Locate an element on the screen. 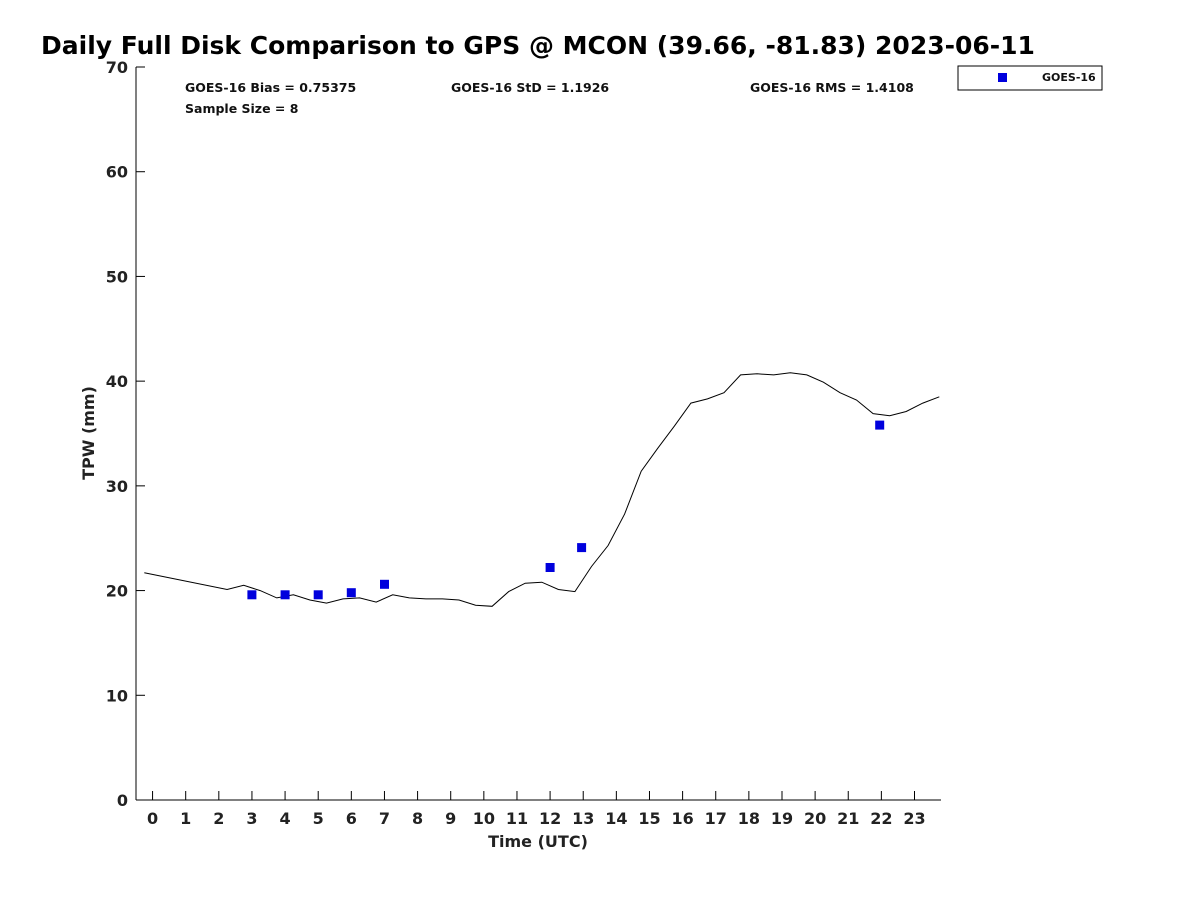 The width and height of the screenshot is (1200, 900). stat-rms: GOES-16 RMS = 1.4108 is located at coordinates (832, 87).